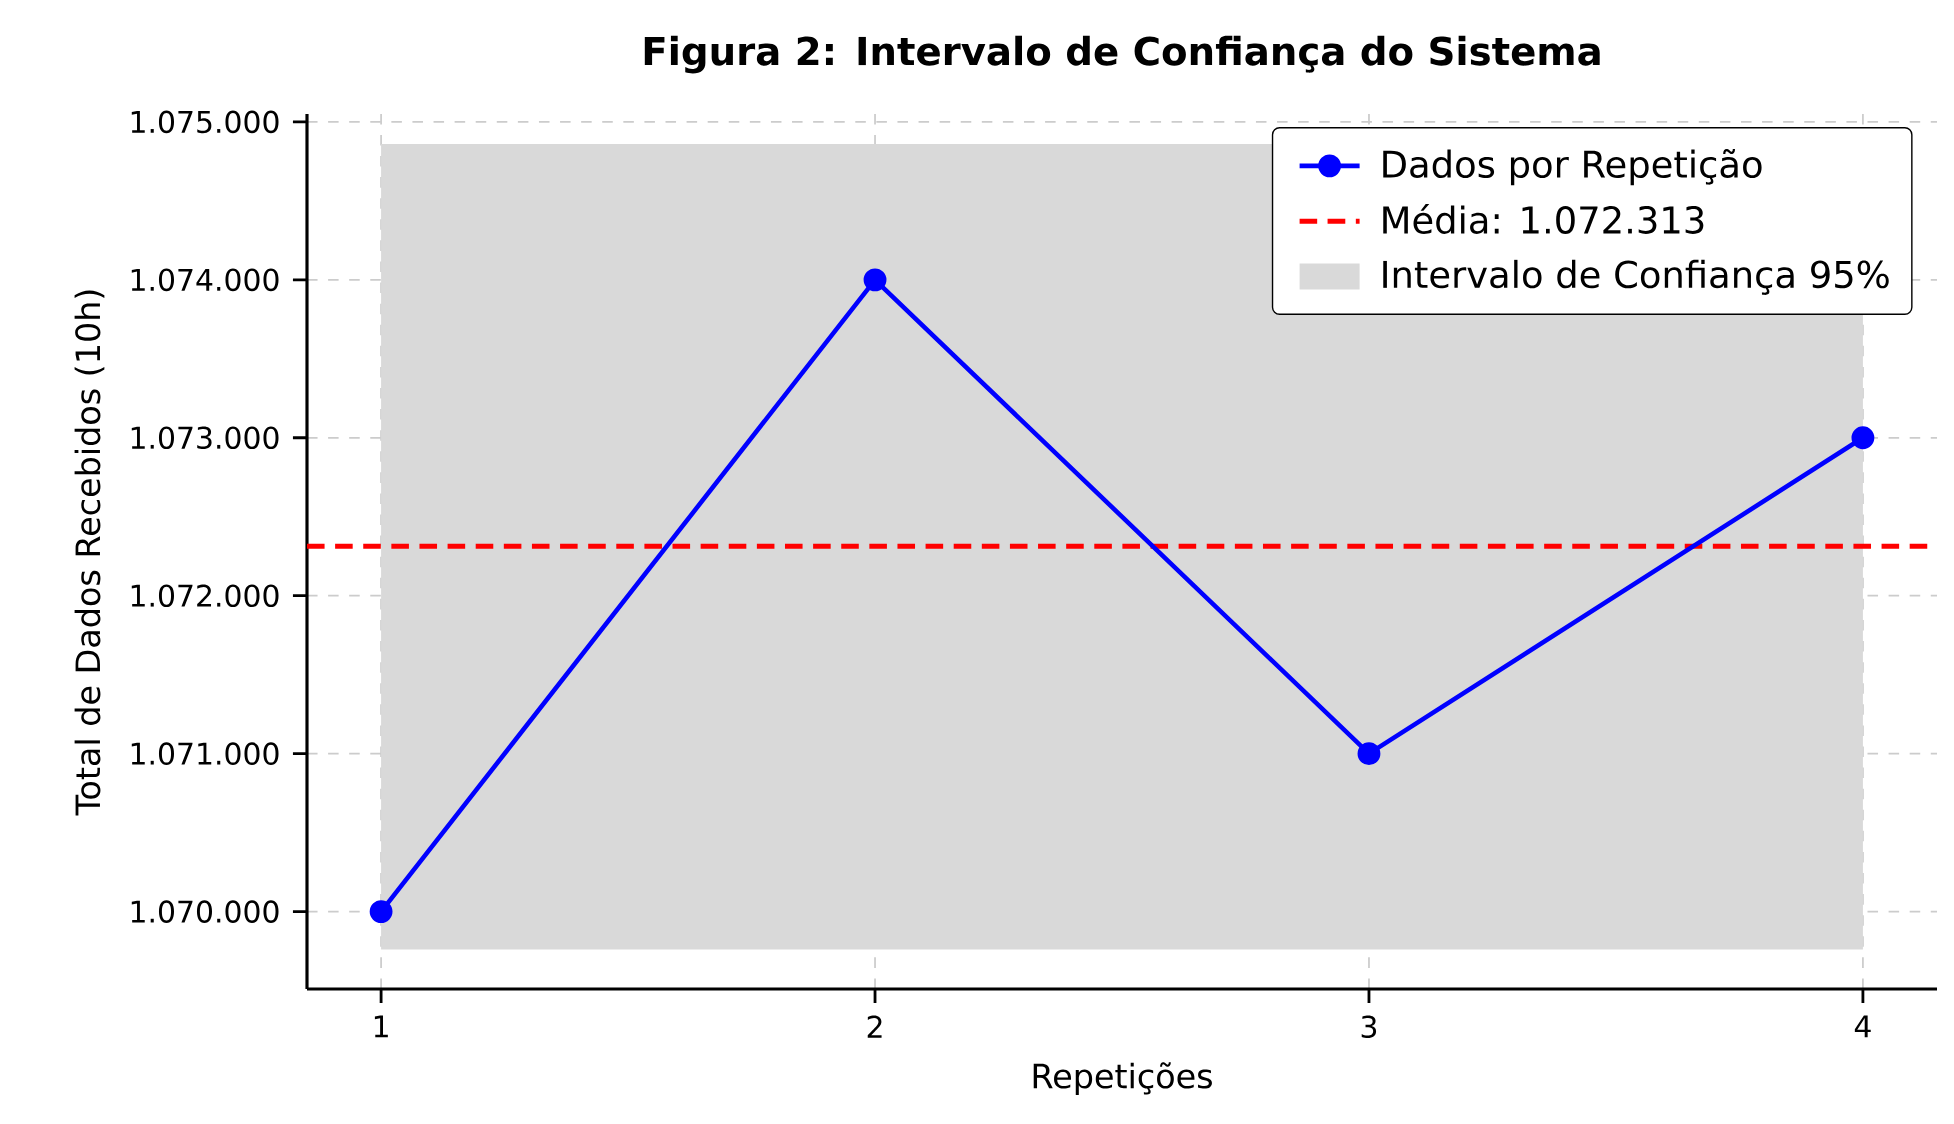  What do you see at coordinates (1572, 167) in the screenshot?
I see `legend-label: Dados por Repetição` at bounding box center [1572, 167].